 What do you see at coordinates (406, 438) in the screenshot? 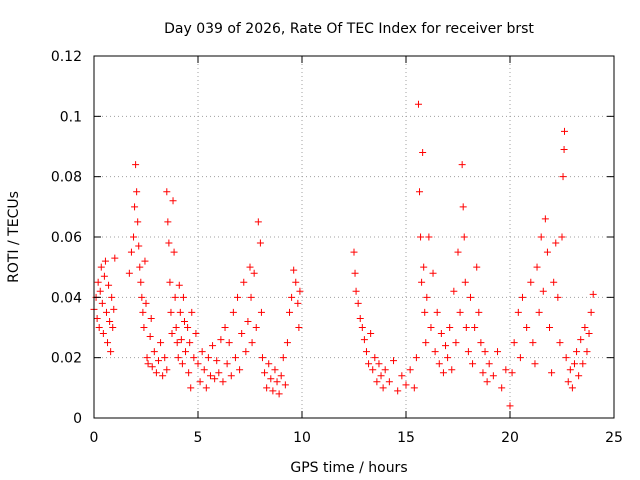
I see `x-tick-label: 15` at bounding box center [406, 438].